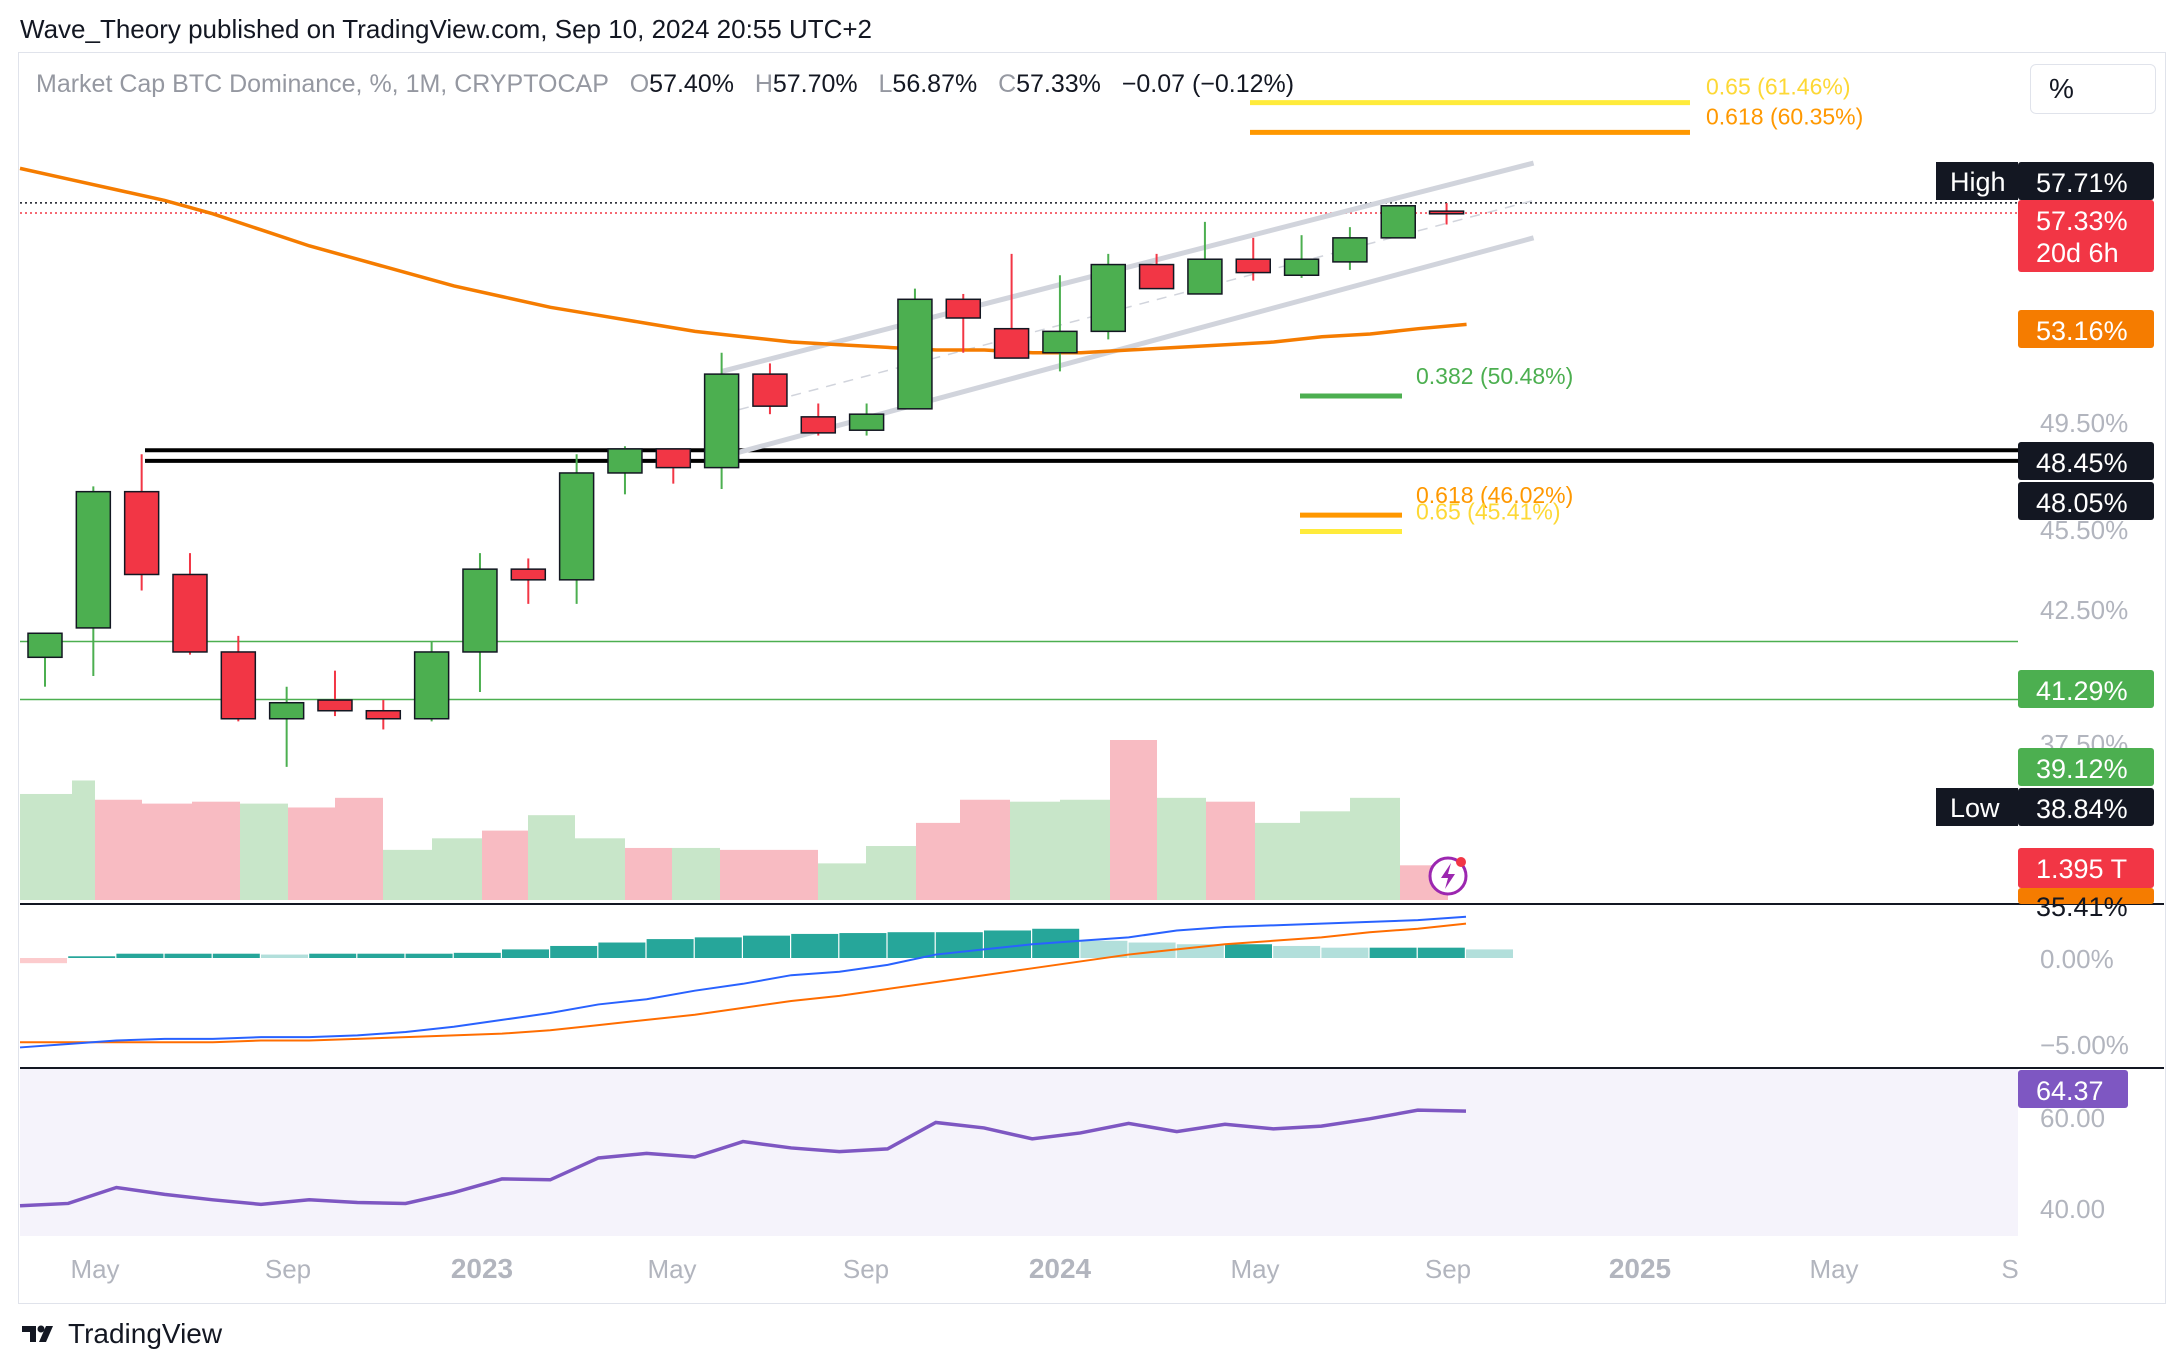 This screenshot has height=1372, width=2184. I want to click on rsi-pane-background, so click(1019, 1152).